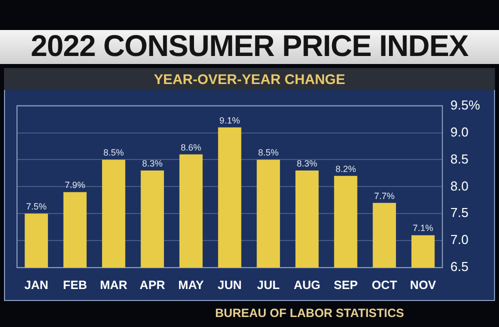  I want to click on data-label: 7.1%, so click(423, 228).